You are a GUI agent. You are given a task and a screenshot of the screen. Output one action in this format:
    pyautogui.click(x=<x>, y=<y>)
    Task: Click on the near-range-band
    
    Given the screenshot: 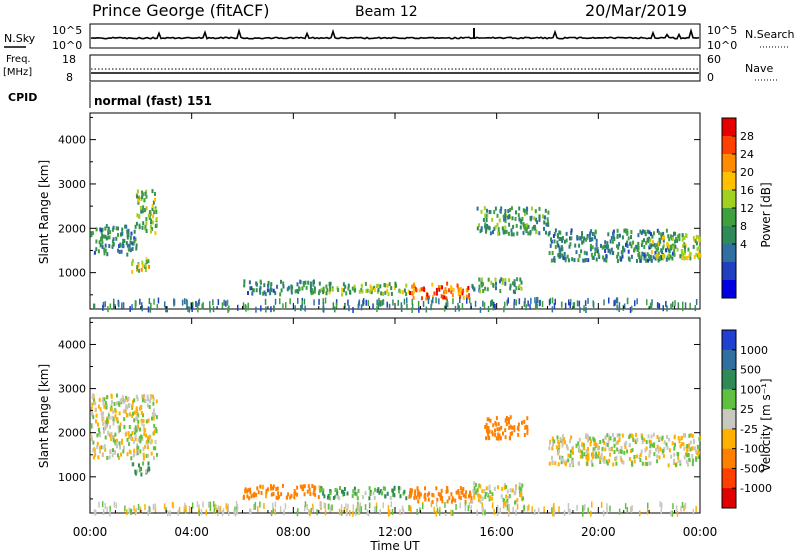 What is the action you would take?
    pyautogui.click(x=395, y=305)
    